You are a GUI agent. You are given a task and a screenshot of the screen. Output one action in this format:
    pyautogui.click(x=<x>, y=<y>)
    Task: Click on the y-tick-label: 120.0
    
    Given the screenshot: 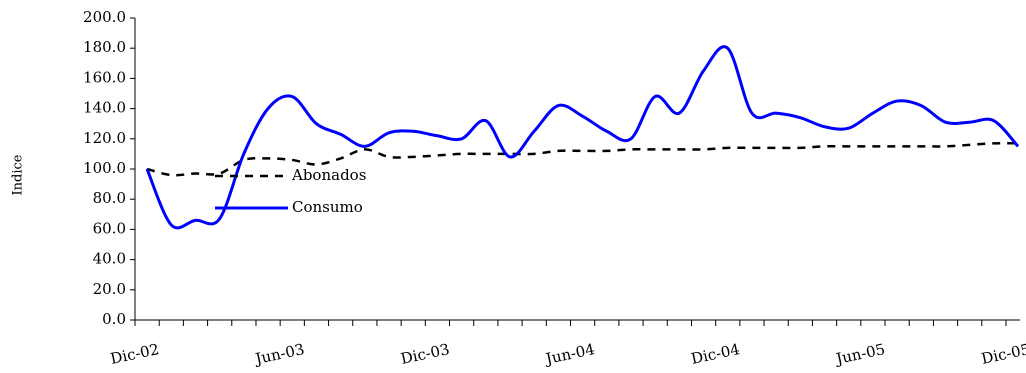 What is the action you would take?
    pyautogui.click(x=104, y=138)
    